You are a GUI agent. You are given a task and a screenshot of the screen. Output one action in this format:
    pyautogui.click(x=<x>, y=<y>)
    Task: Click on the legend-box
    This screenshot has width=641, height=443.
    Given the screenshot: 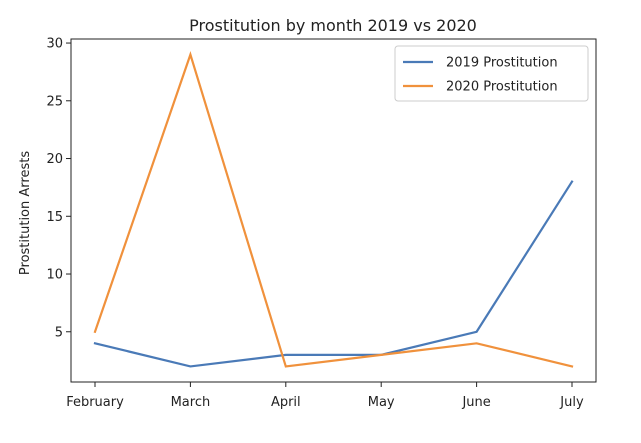 What is the action you would take?
    pyautogui.click(x=491, y=73)
    